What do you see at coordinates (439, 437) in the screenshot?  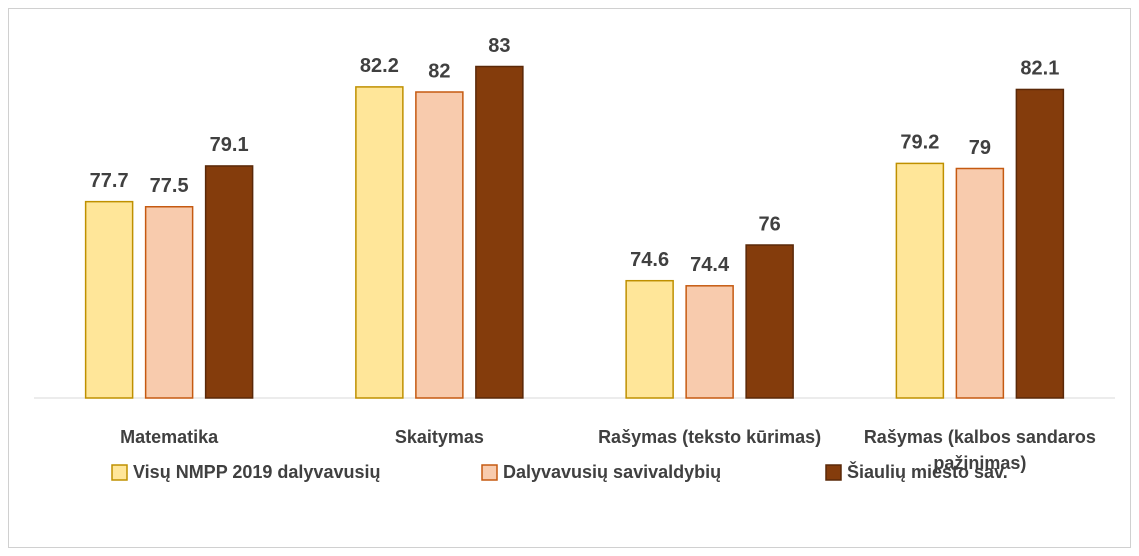 I see `x-tick-label: Skaitymas` at bounding box center [439, 437].